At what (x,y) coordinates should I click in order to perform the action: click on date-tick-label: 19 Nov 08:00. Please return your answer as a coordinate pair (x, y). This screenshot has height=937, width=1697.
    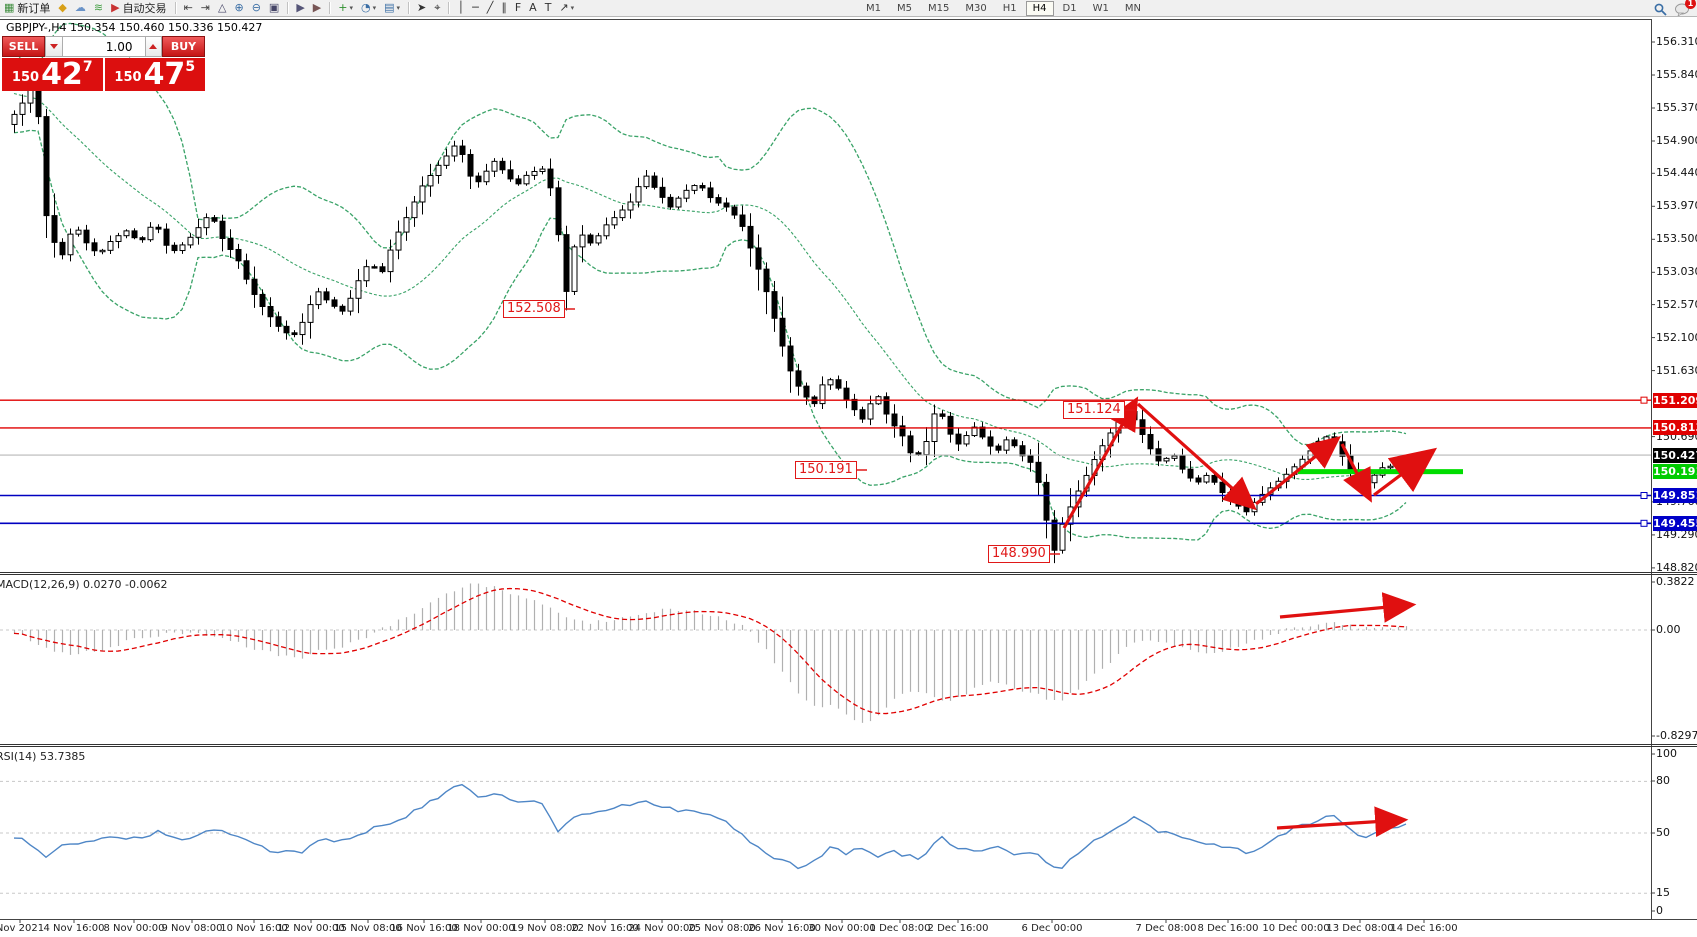
    Looking at the image, I should click on (545, 928).